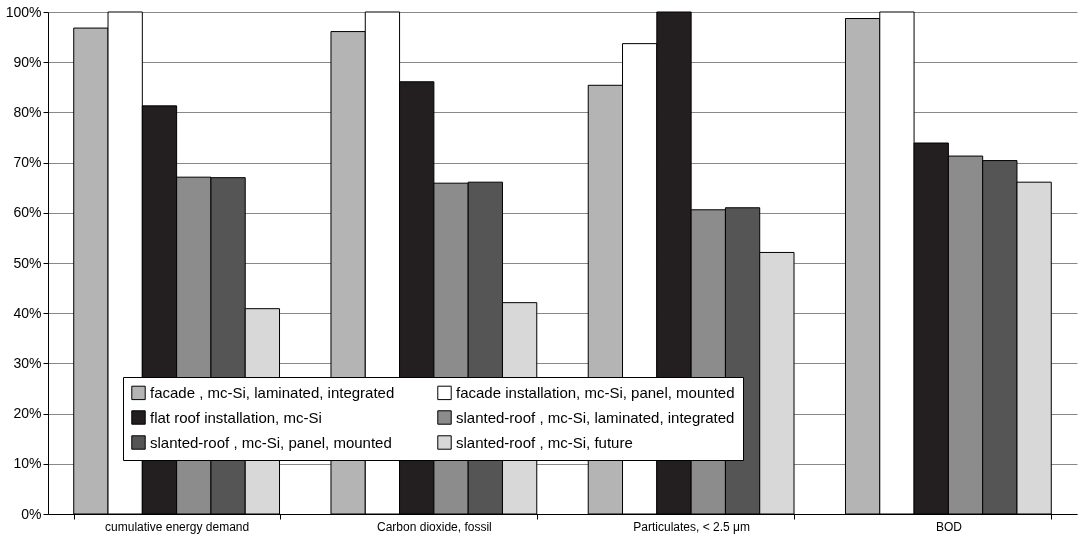 The width and height of the screenshot is (1082, 537). Describe the element at coordinates (27, 362) in the screenshot. I see `y-tick-label: 30%` at that location.